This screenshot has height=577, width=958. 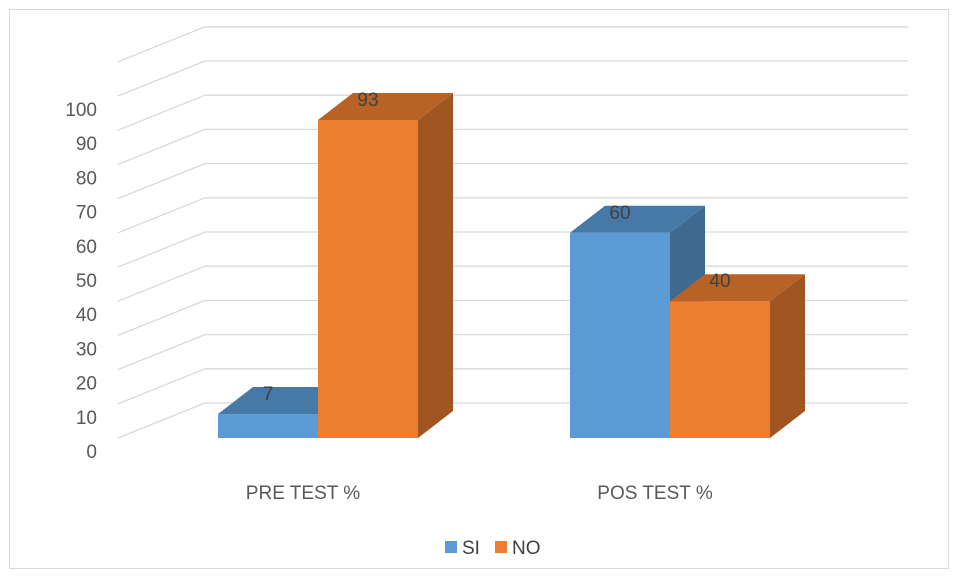 I want to click on y-tick-label: 80, so click(x=86, y=178).